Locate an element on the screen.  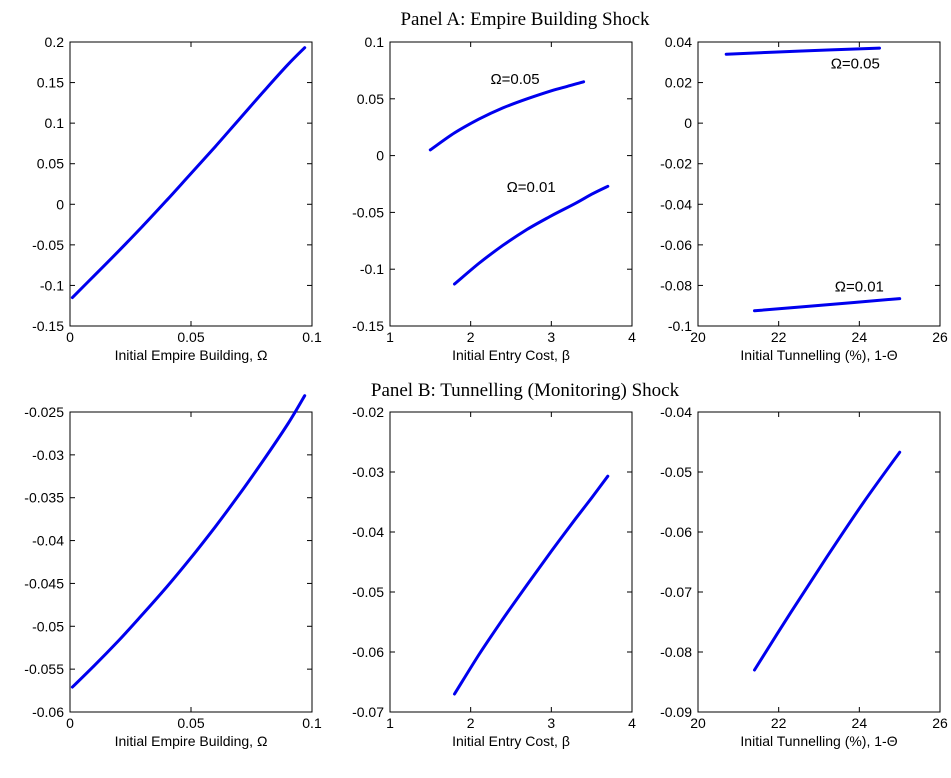
y-tick-label: -0.045 is located at coordinates (44, 583).